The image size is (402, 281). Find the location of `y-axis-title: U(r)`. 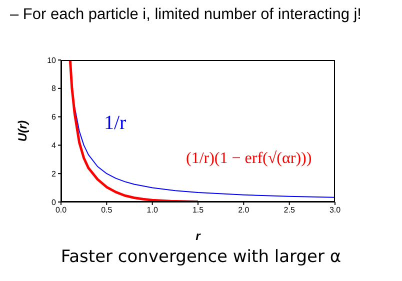

y-axis-title: U(r) is located at coordinates (22, 131).